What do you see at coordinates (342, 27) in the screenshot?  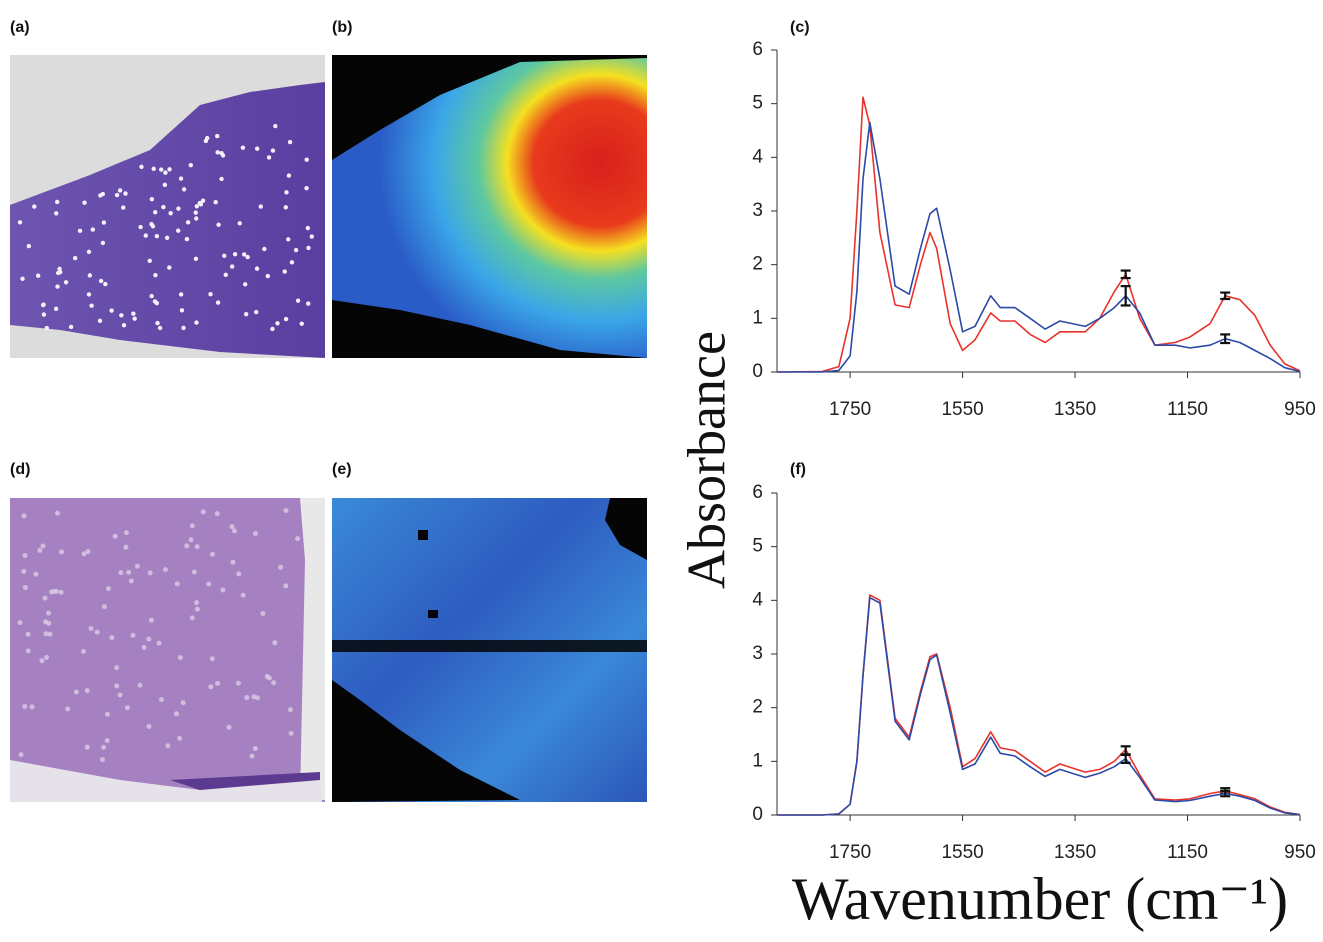 I see `panel-label: (b)` at bounding box center [342, 27].